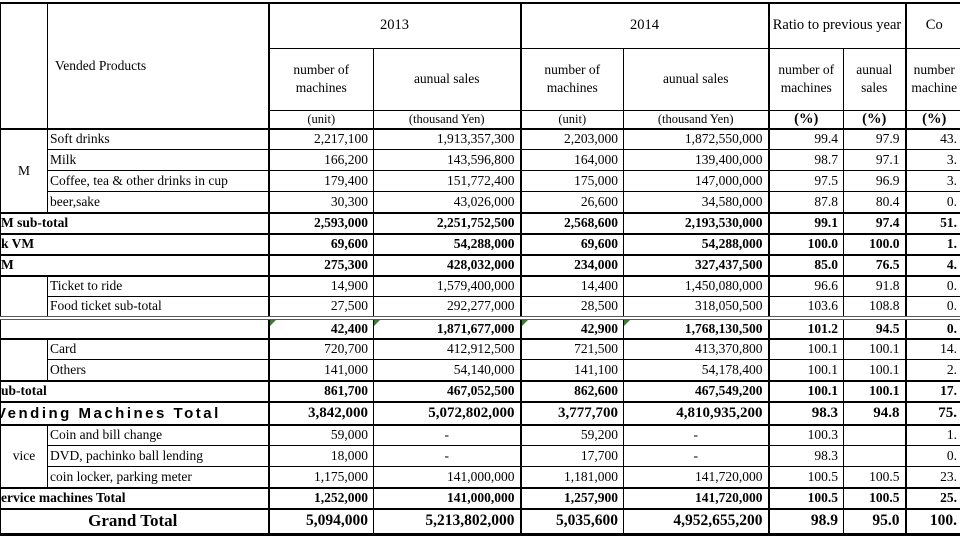 The height and width of the screenshot is (542, 960). I want to click on value-cell: 147,000,000, so click(696, 181).